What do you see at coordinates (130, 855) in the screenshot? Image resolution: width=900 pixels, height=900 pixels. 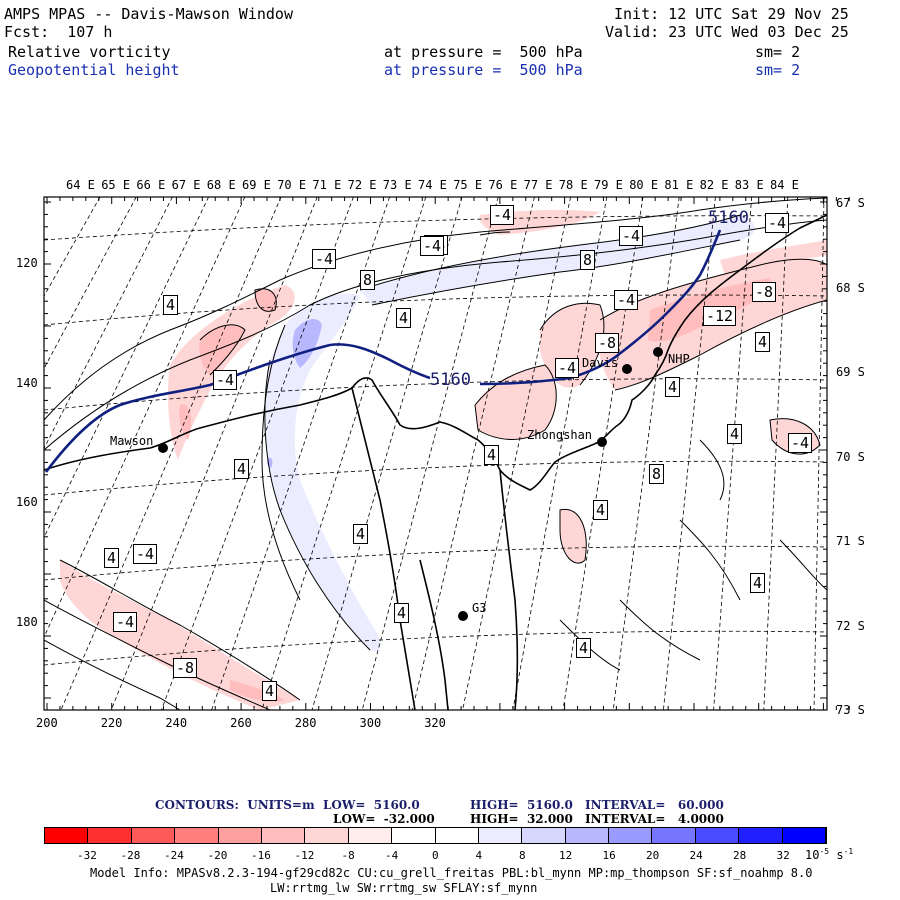 I see `color-bar-label: -28` at bounding box center [130, 855].